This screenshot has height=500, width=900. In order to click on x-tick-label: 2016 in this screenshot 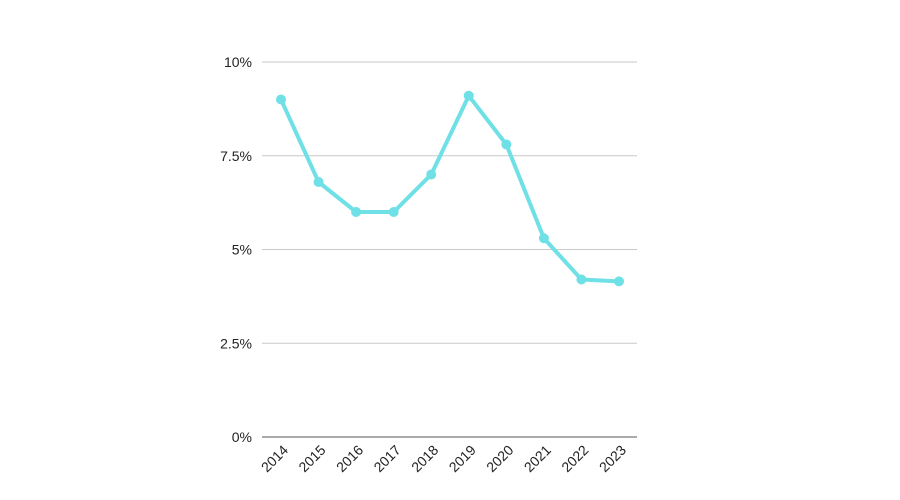, I will do `click(349, 458)`.